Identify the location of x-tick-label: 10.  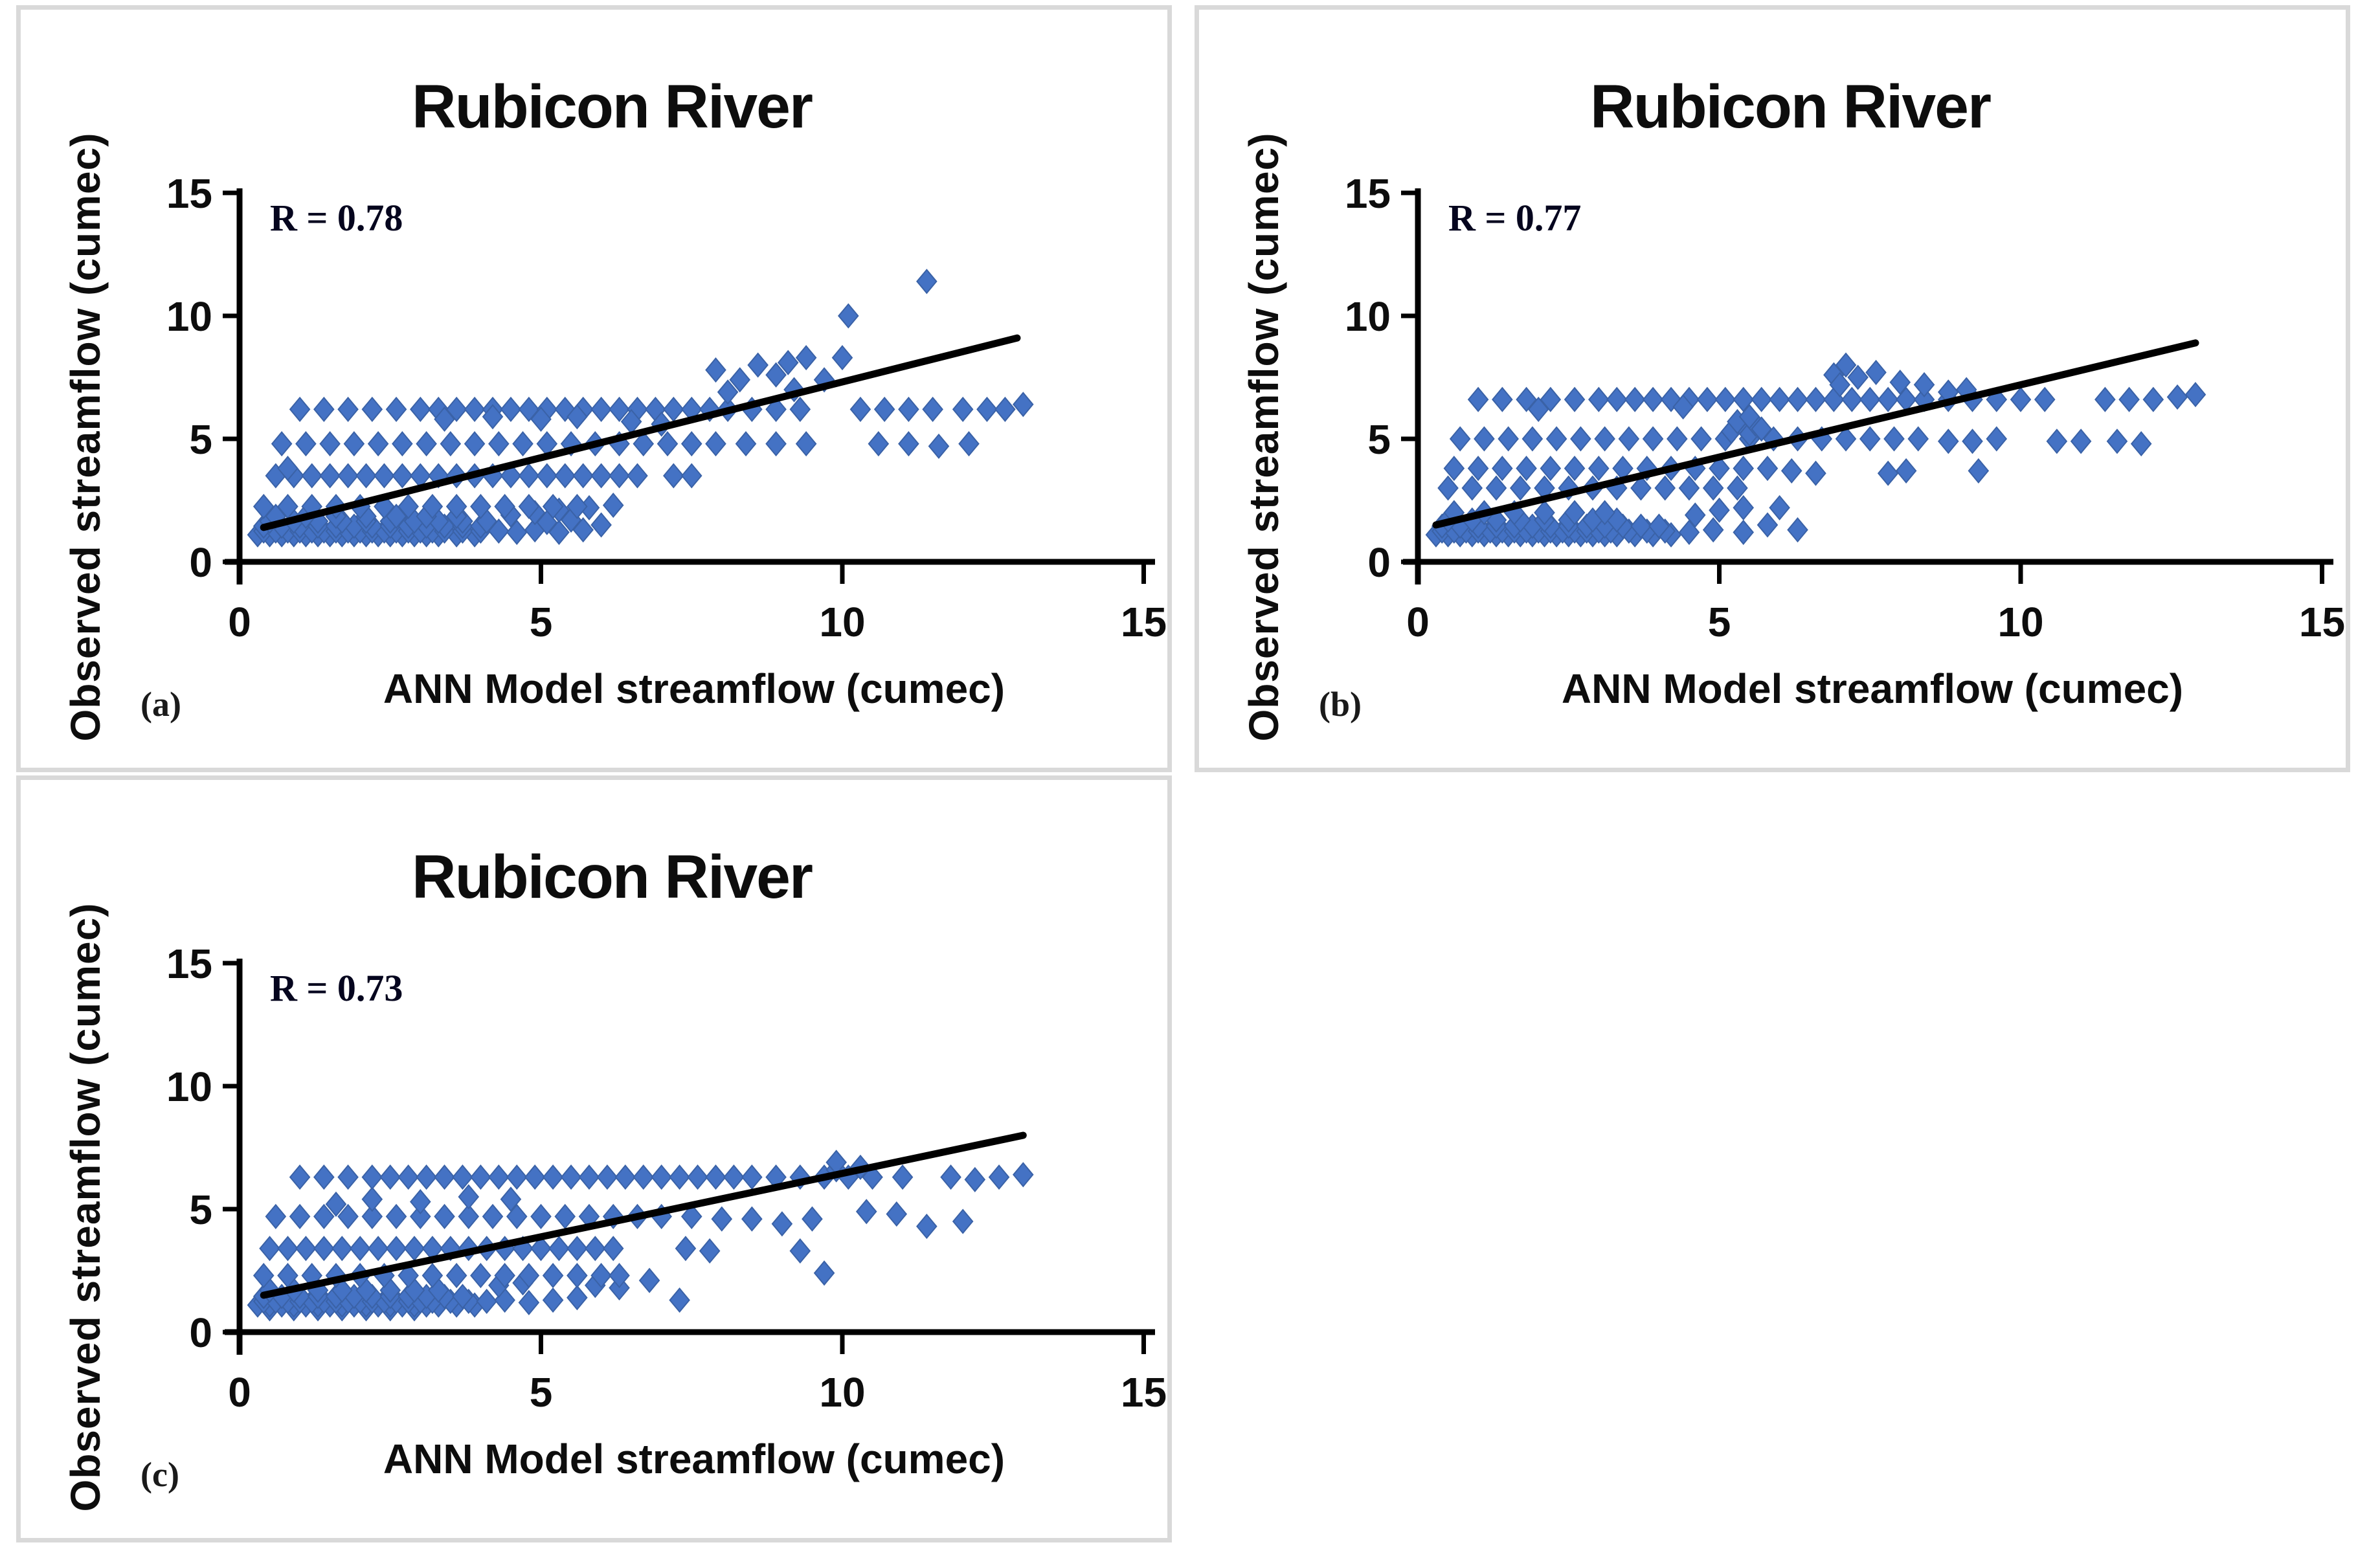
(842, 622).